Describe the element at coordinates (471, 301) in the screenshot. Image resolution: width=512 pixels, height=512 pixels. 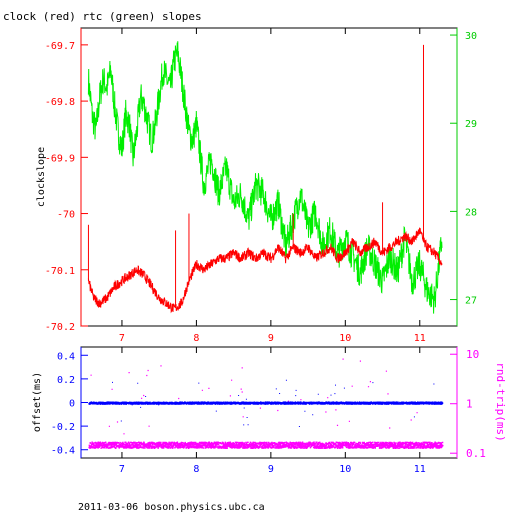
I see `top-right-tick-label: 27` at that location.